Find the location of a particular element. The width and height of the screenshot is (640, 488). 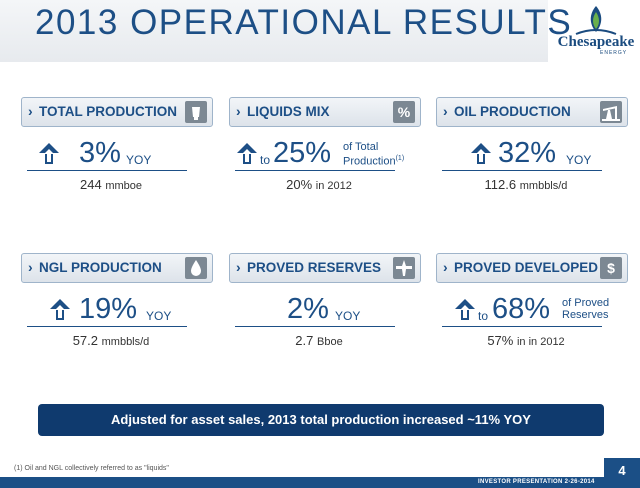

metric-value: 25% is located at coordinates (302, 153).